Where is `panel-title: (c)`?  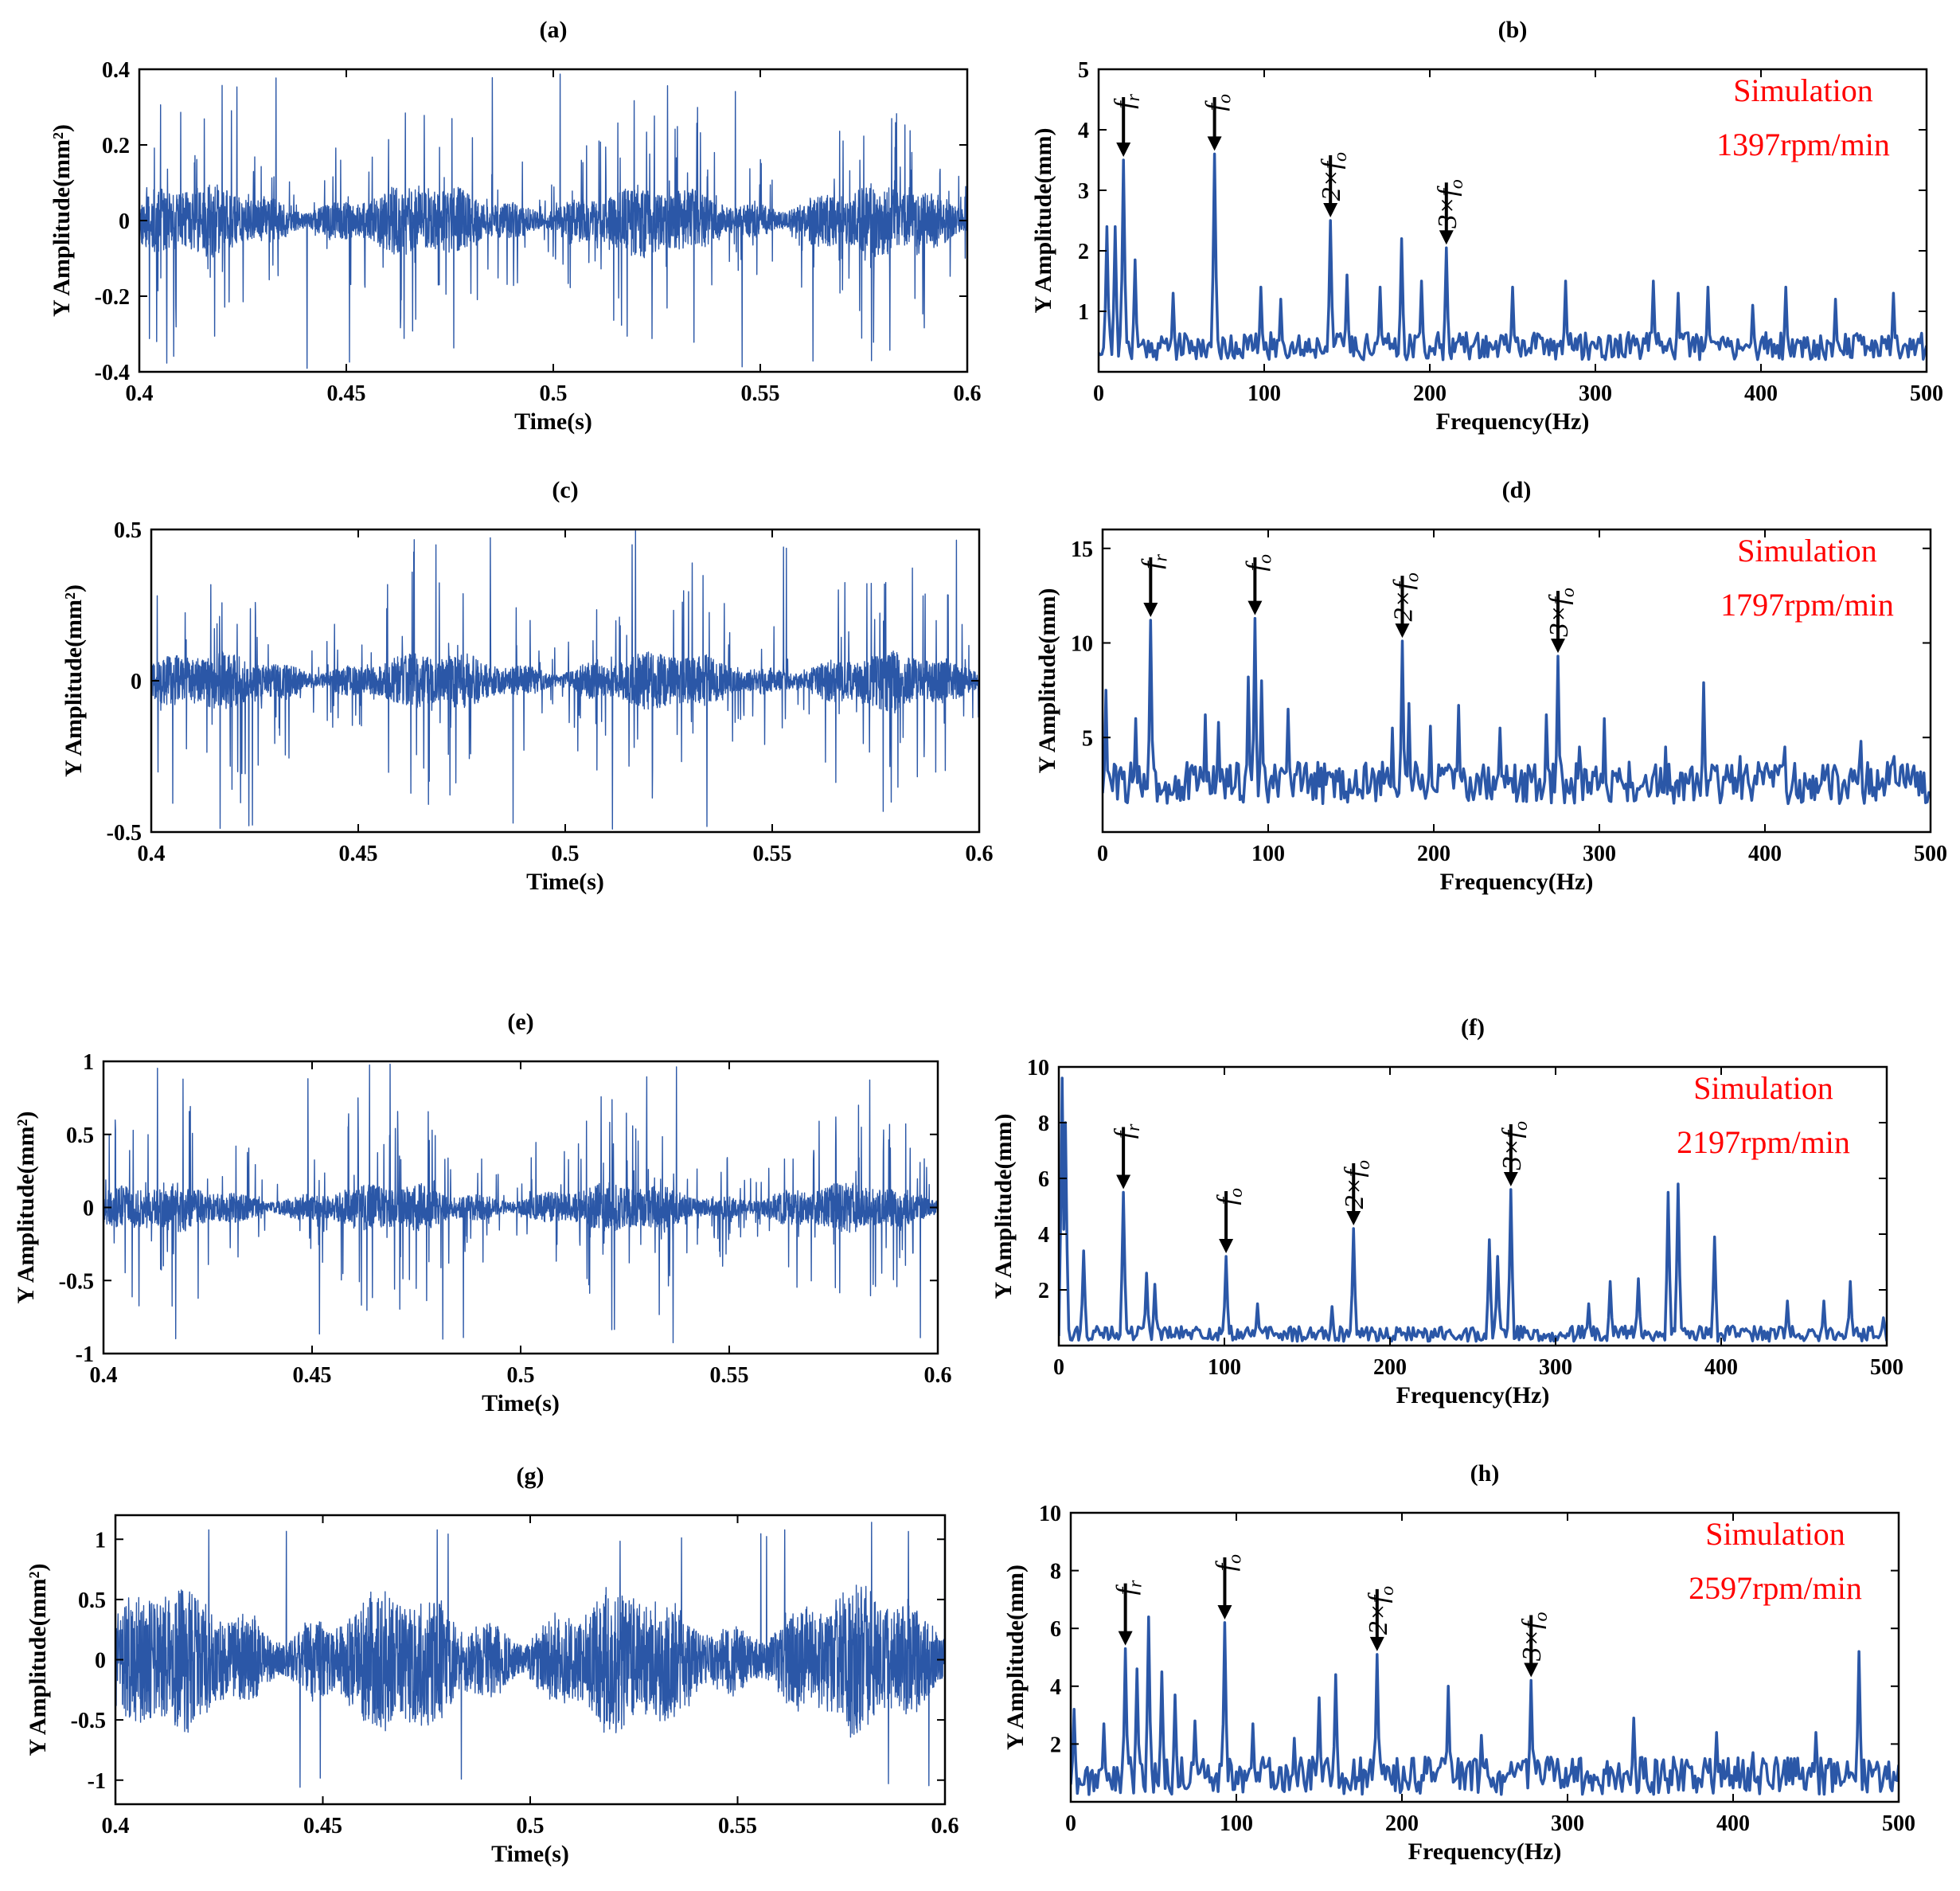
panel-title: (c) is located at coordinates (565, 490).